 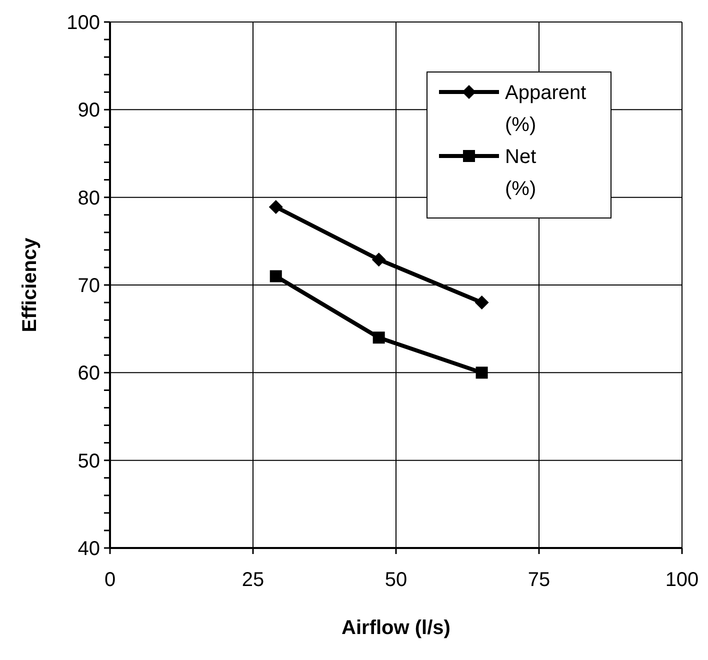 What do you see at coordinates (396, 580) in the screenshot?
I see `x-tick-label: 50` at bounding box center [396, 580].